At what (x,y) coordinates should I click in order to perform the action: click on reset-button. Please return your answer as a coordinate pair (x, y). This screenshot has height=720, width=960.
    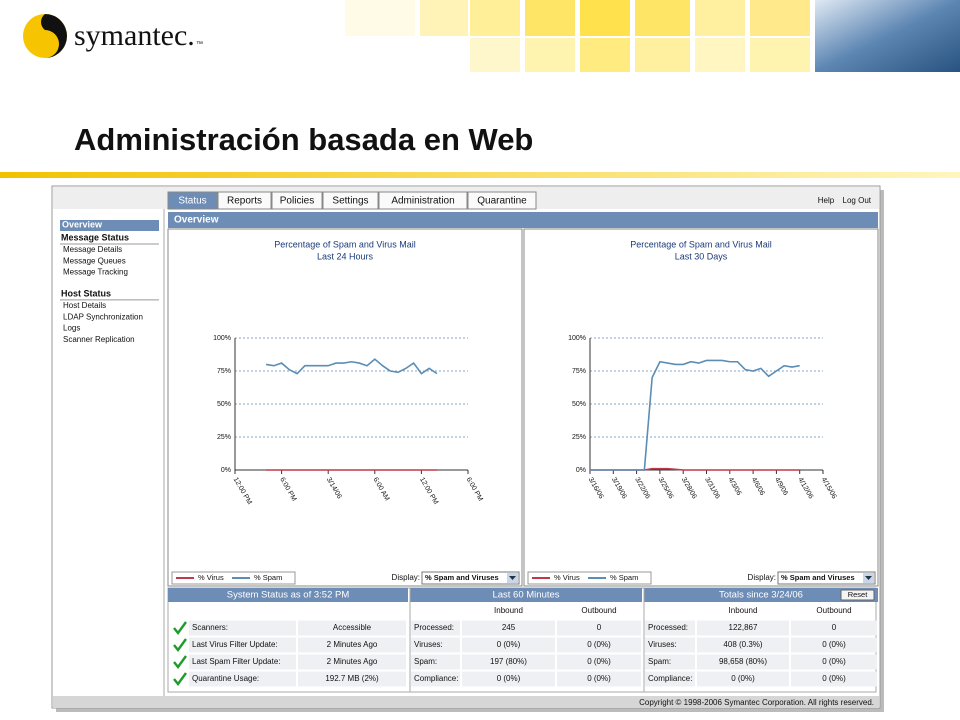
    Looking at the image, I should click on (857, 595).